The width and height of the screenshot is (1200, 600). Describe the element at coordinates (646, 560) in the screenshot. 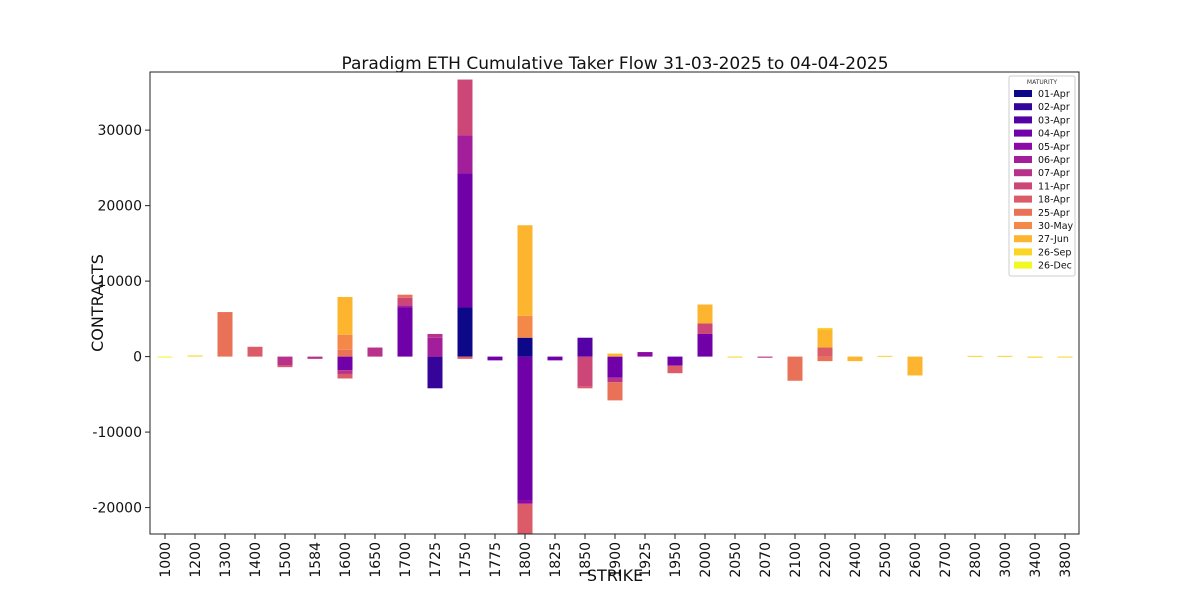

I see `x-tick-label: 1925` at that location.